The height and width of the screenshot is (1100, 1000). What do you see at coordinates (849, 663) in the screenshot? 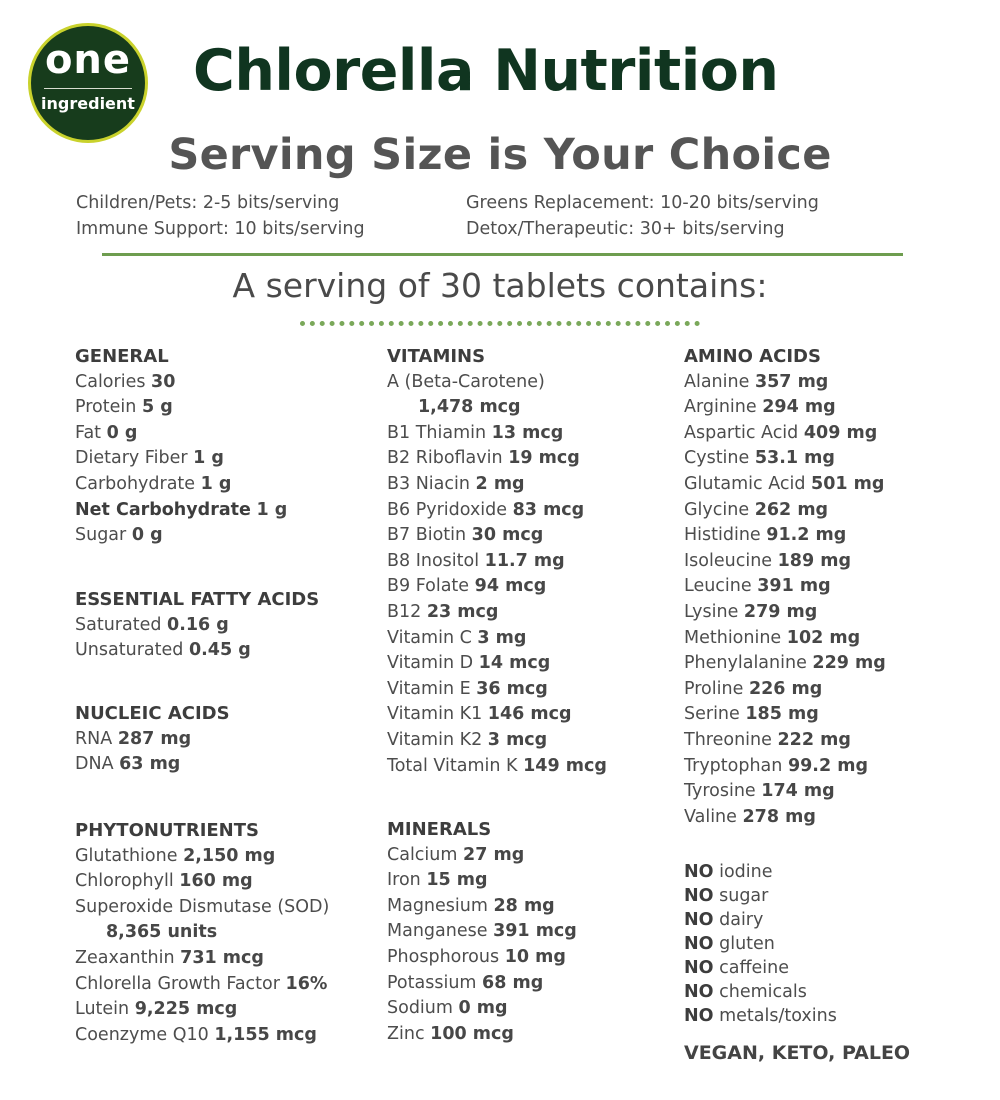
I see `nutrient-value: 229 mg` at bounding box center [849, 663].